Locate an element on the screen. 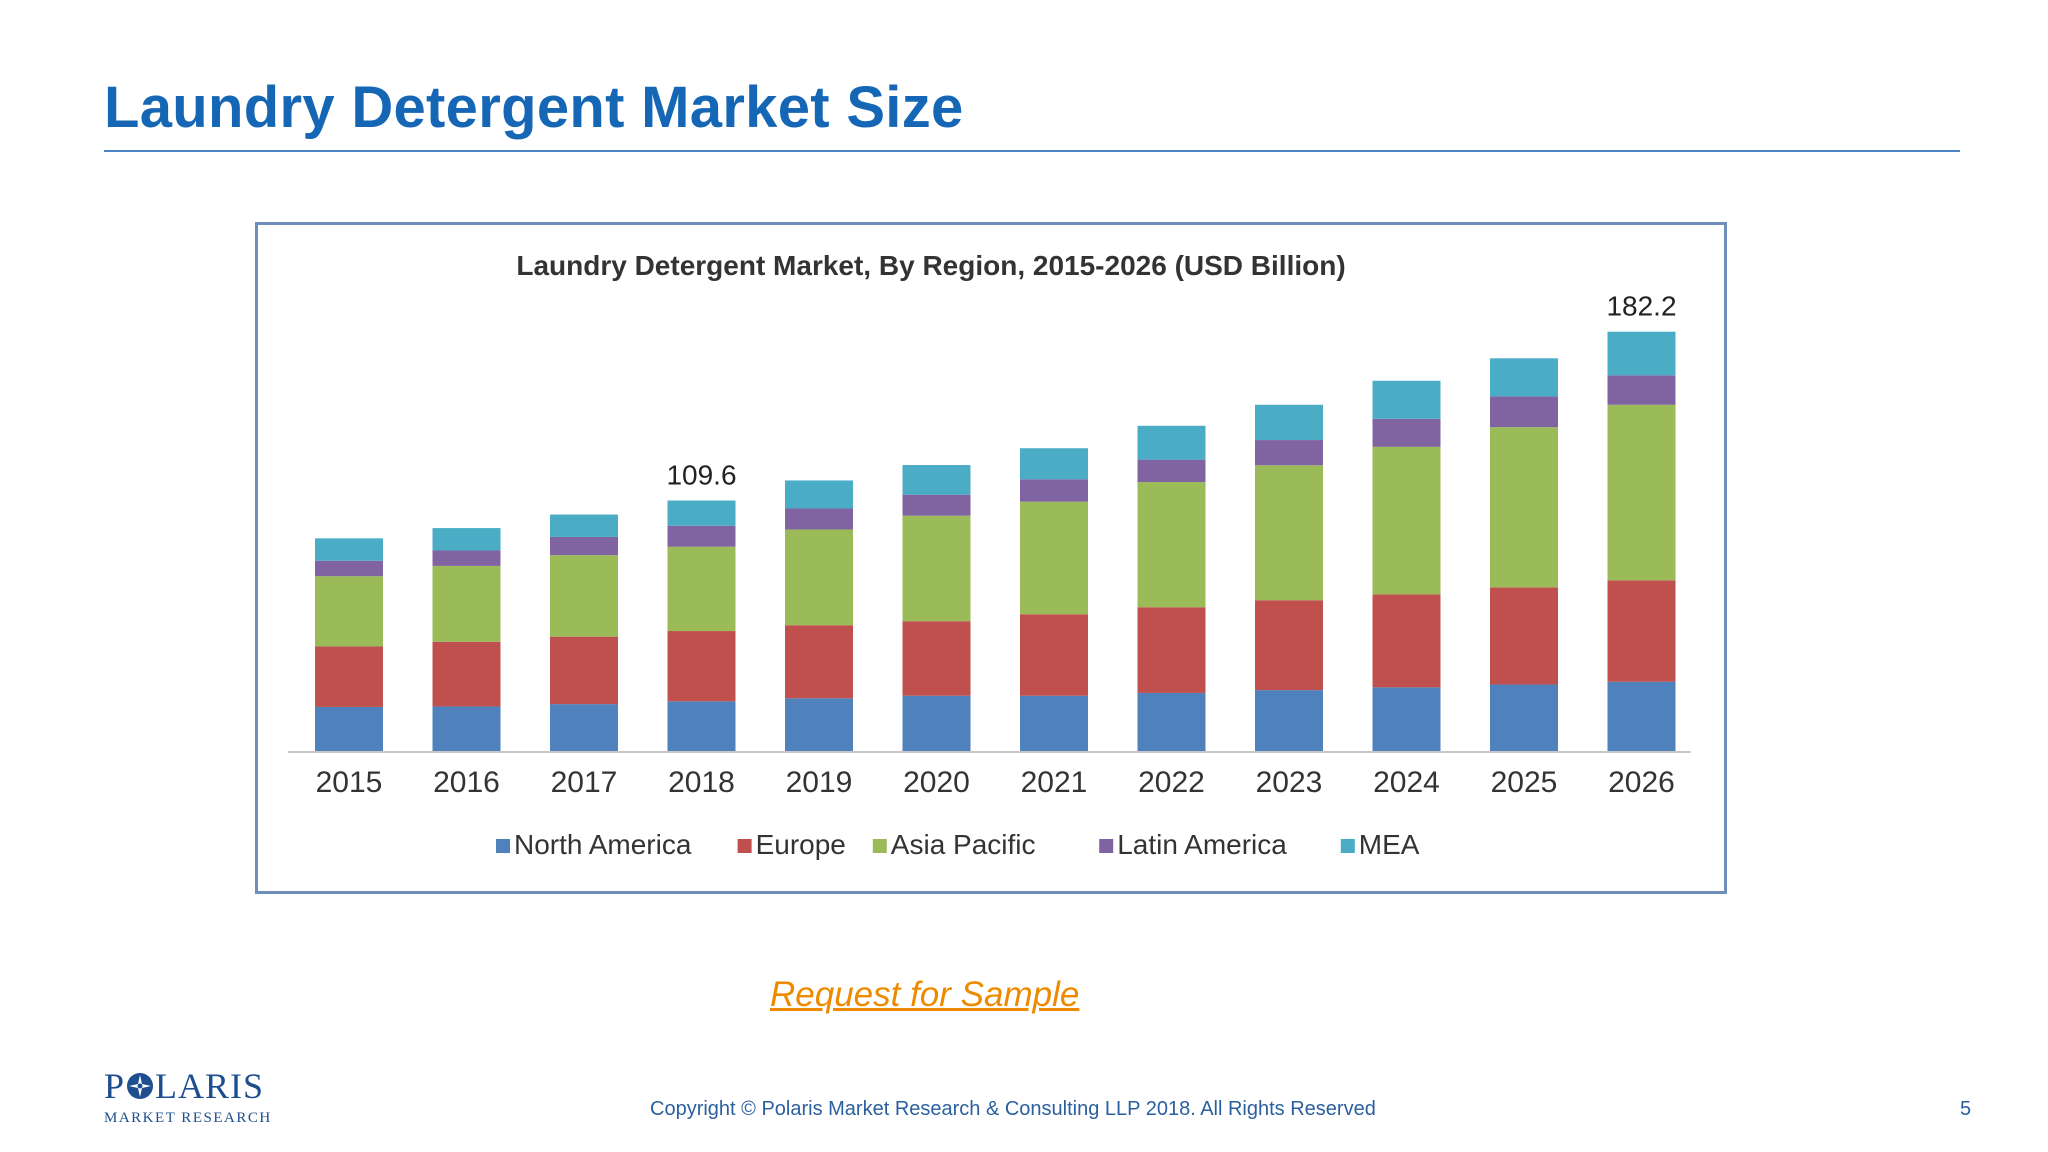 This screenshot has height=1152, width=2048. bar-segment-mea-2026 is located at coordinates (1641, 353).